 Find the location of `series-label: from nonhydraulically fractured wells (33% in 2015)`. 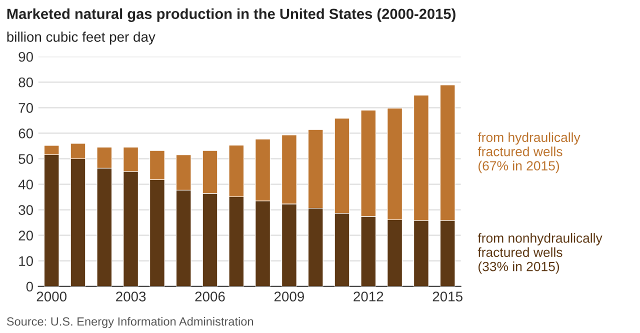

series-label: from nonhydraulically fractured wells (33% in 2015) is located at coordinates (540, 253).